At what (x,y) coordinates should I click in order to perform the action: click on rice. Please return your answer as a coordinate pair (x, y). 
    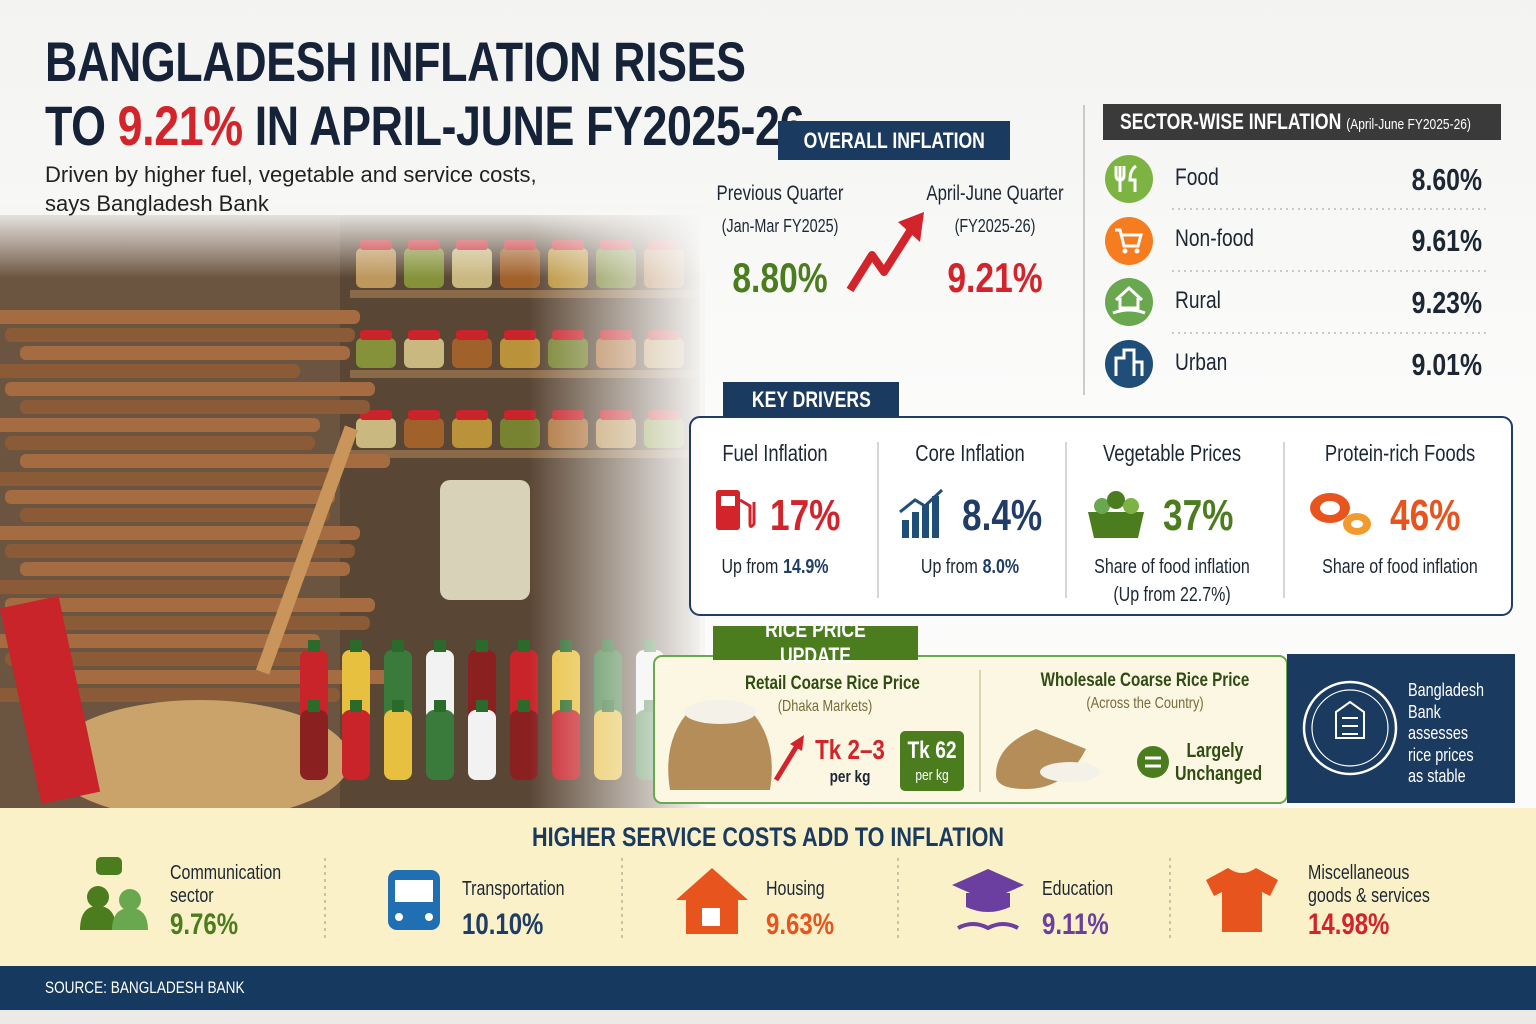
    Looking at the image, I should click on (1070, 772).